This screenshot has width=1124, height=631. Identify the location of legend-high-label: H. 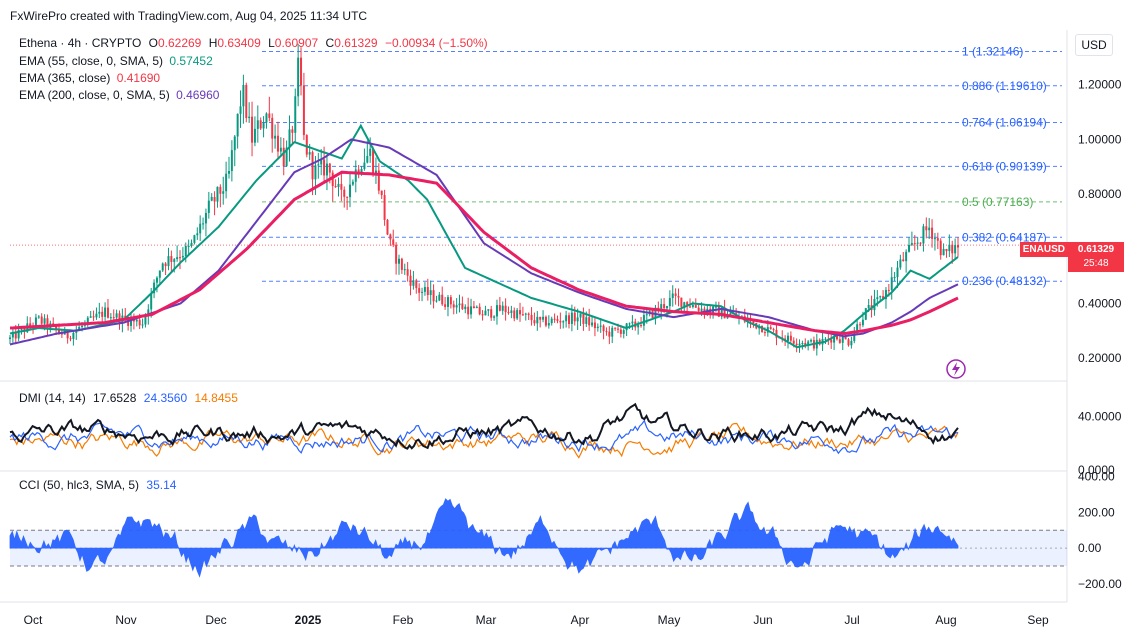
(213, 43).